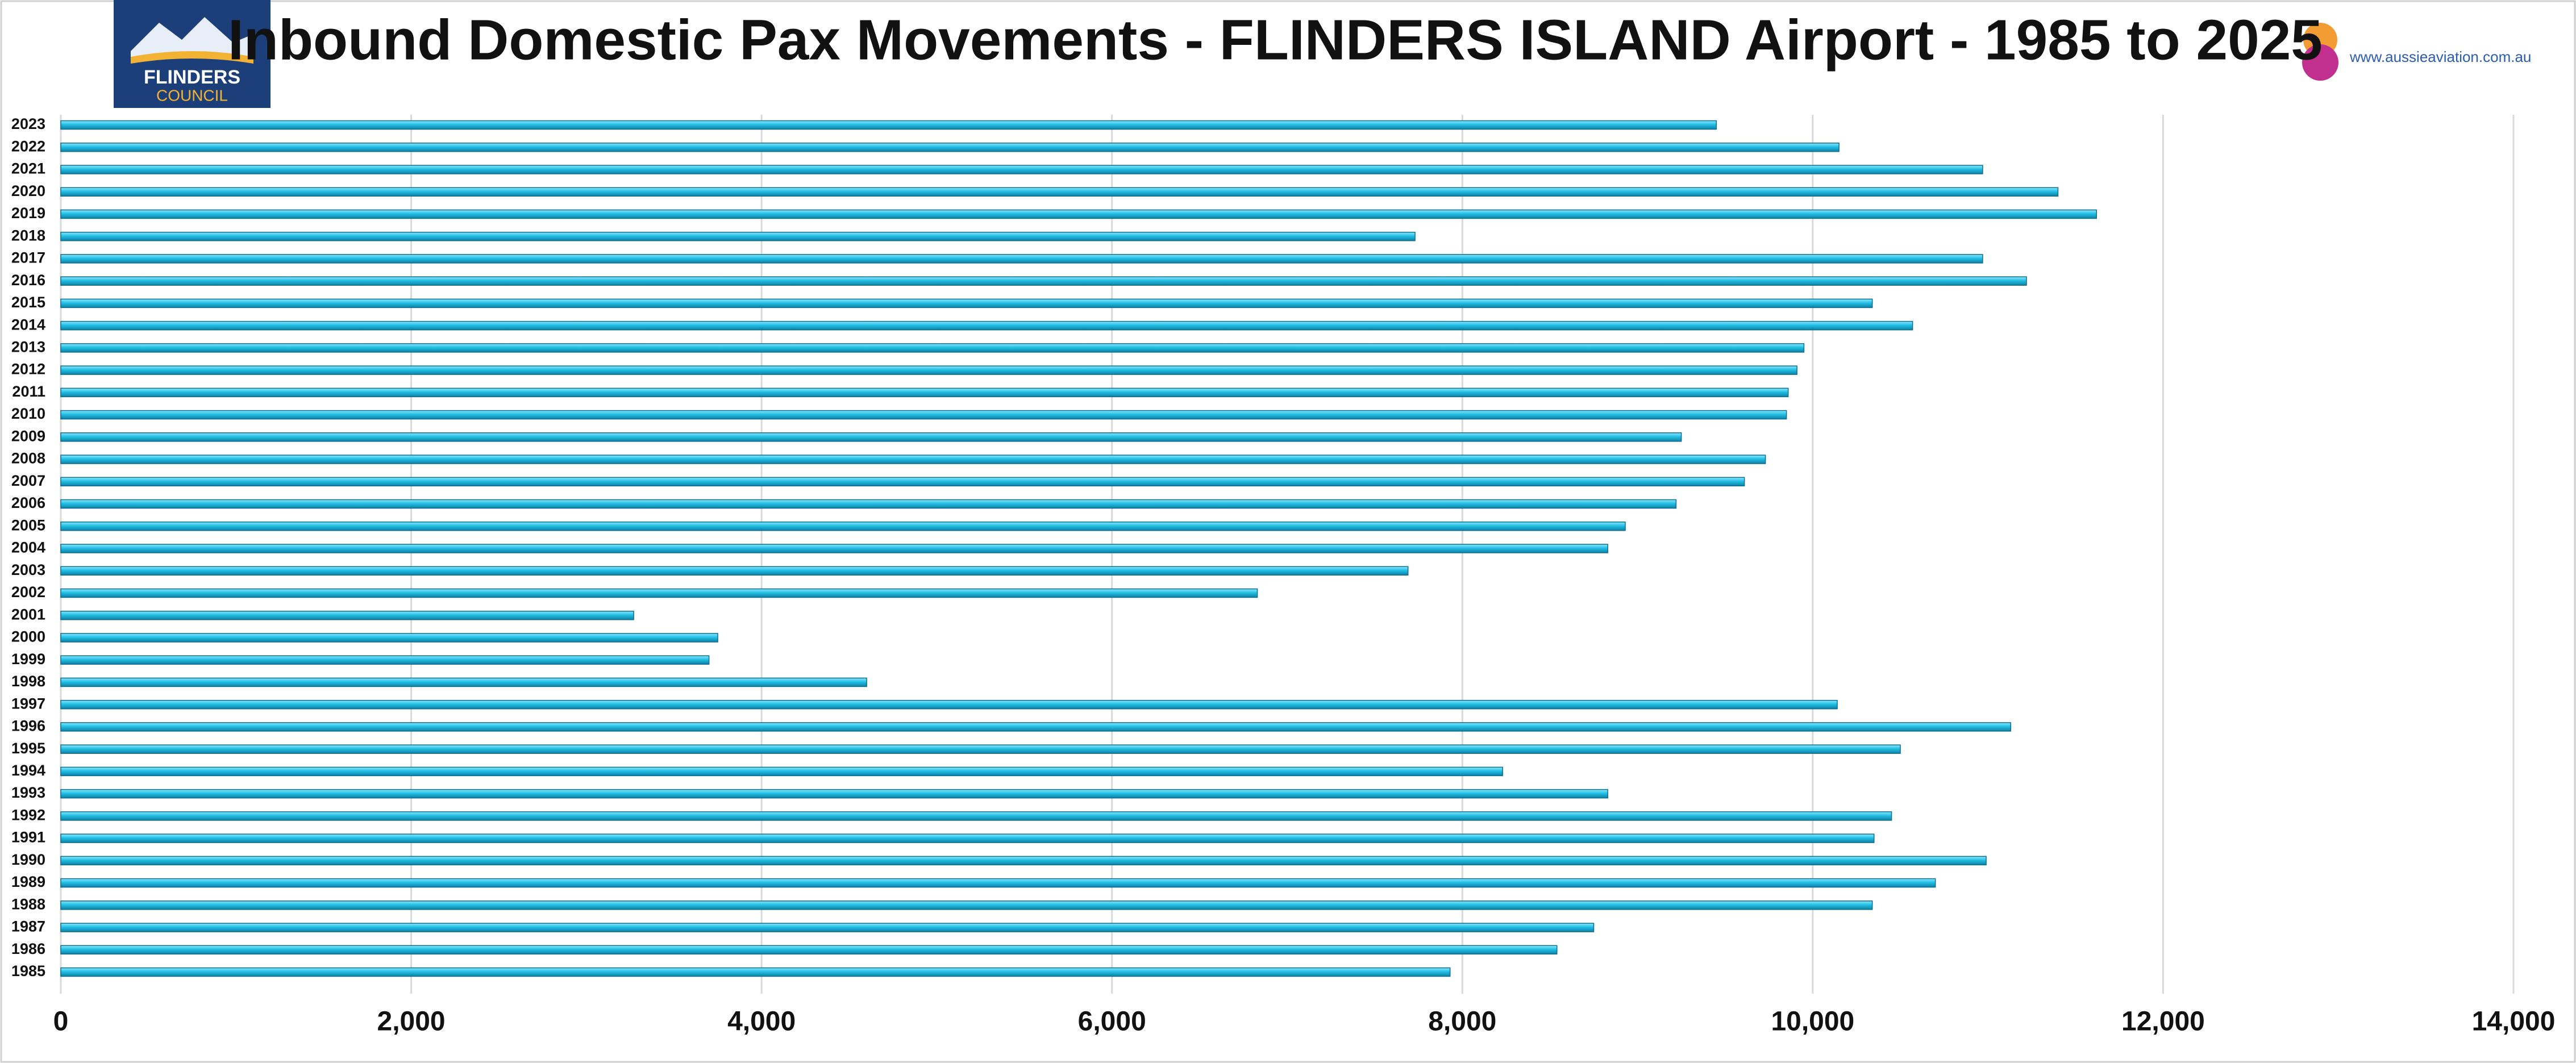  What do you see at coordinates (28, 123) in the screenshot?
I see `y-tick-label: 2023` at bounding box center [28, 123].